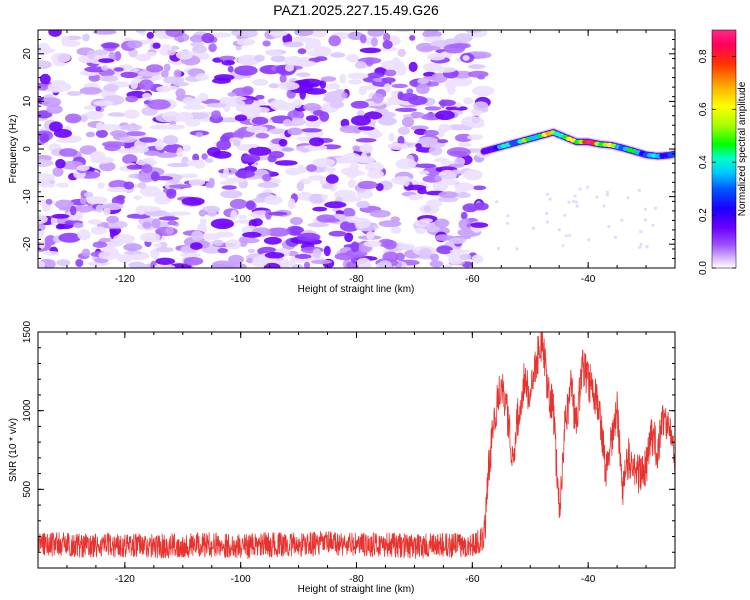 The image size is (750, 600). What do you see at coordinates (27, 331) in the screenshot?
I see `y-tick-label: 1500` at bounding box center [27, 331].